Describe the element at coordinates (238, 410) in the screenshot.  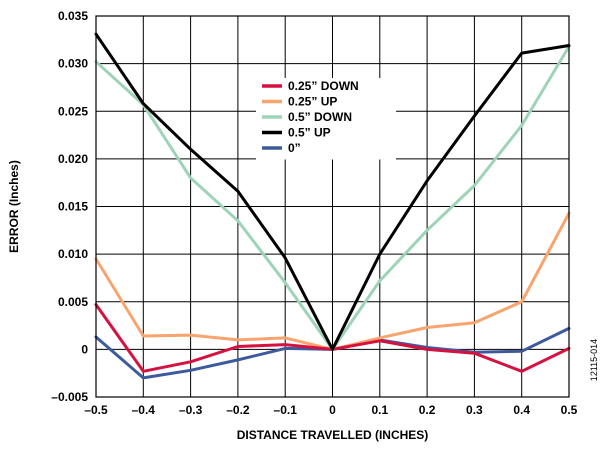
I see `x-tick-label: –0.2` at that location.